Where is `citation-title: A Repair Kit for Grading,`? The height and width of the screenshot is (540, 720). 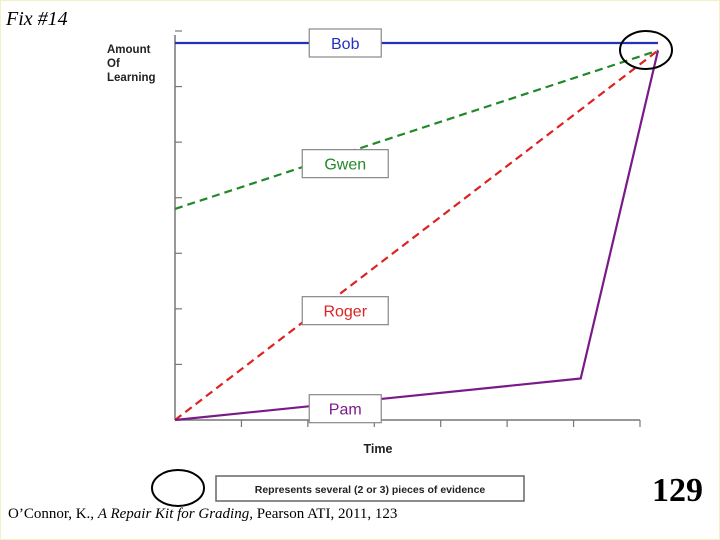 citation-title: A Repair Kit for Grading, is located at coordinates (175, 514).